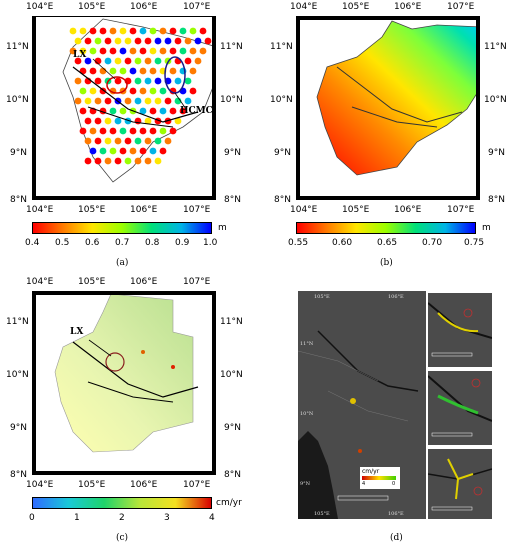 This screenshot has width=528, height=550. I want to click on top-border-bar, so click(124, 293).